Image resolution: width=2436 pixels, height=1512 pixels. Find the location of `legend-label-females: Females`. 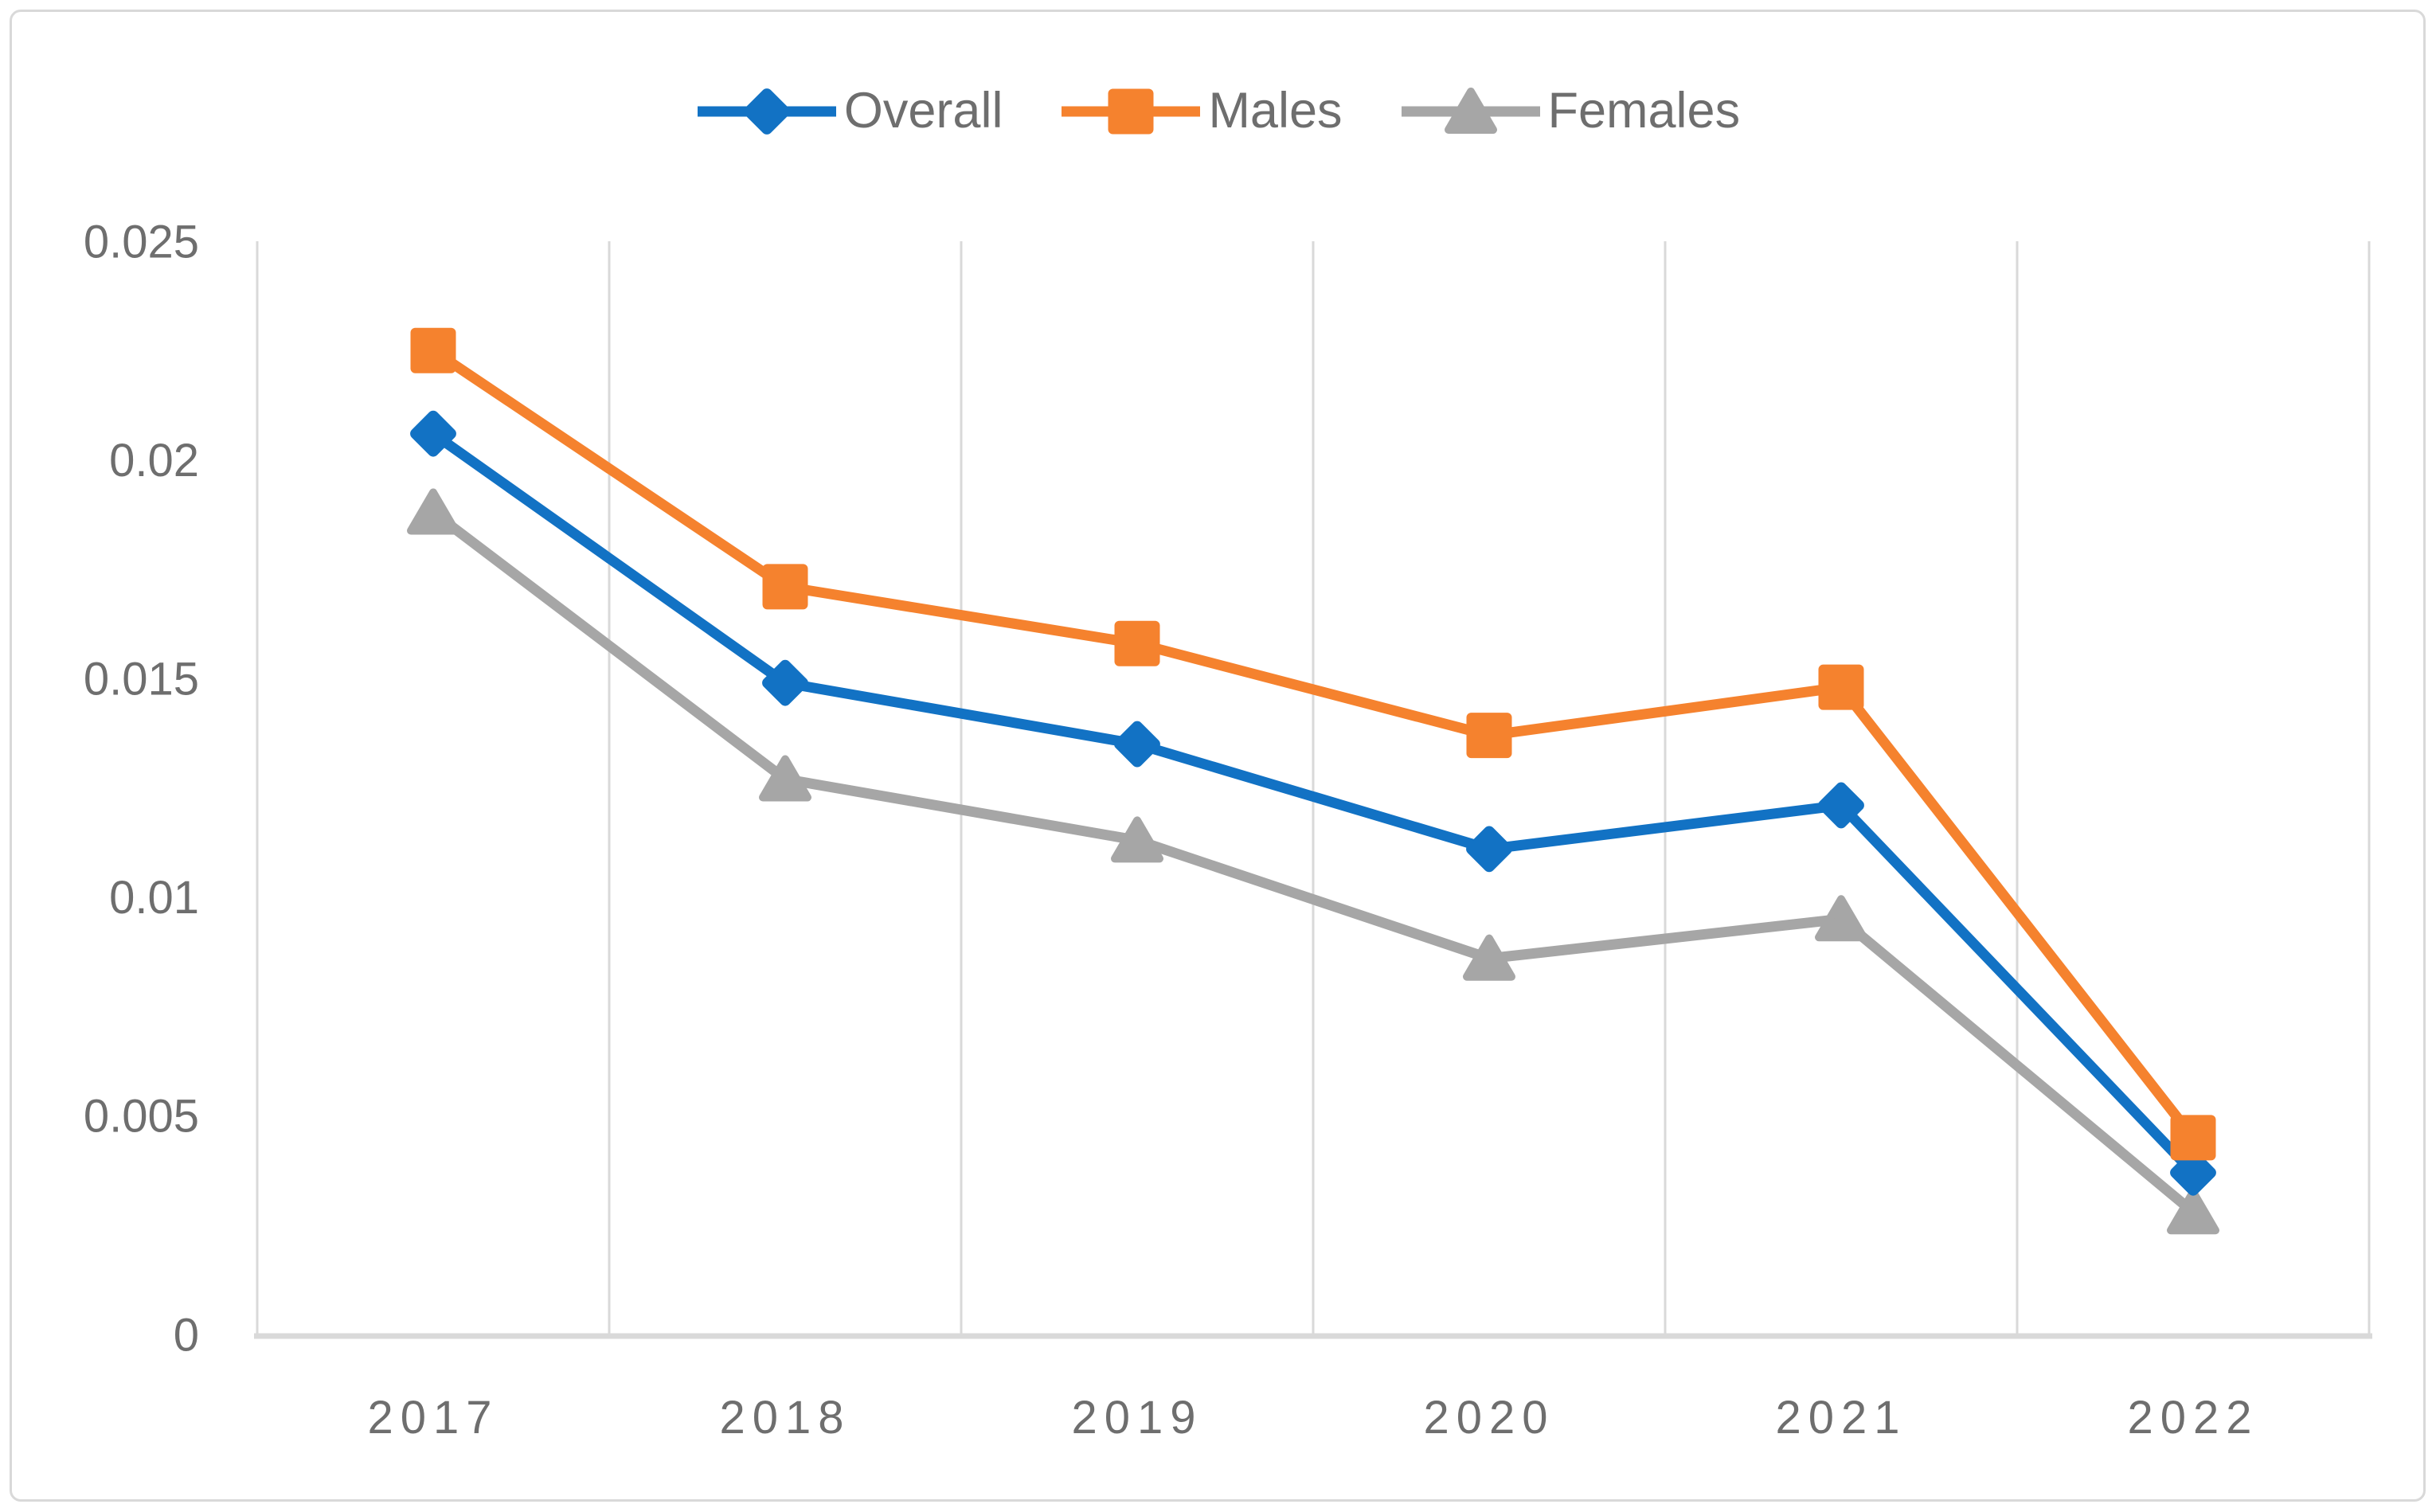

legend-label-females: Females is located at coordinates (1644, 111).